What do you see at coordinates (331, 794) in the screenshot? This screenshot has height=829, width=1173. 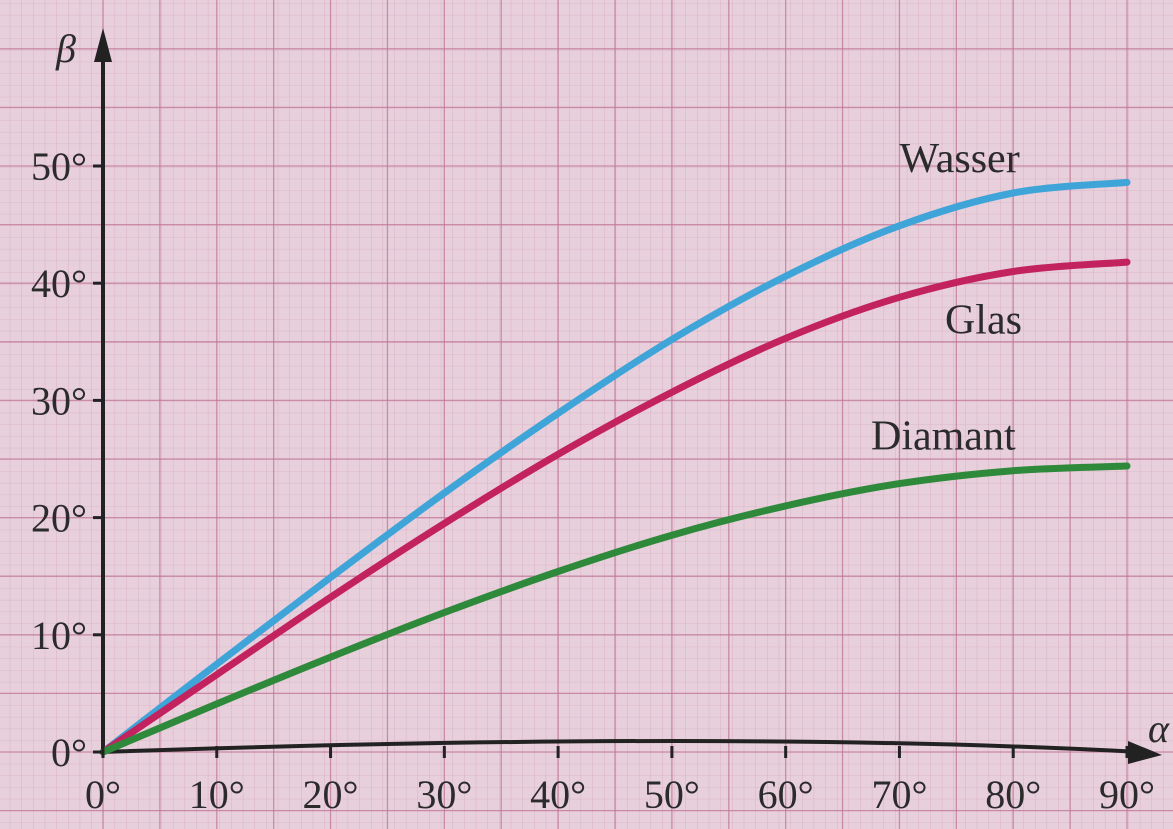 I see `x-tick-label: 20°` at bounding box center [331, 794].